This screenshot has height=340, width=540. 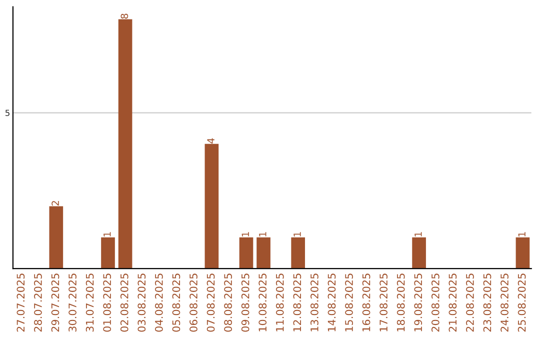 What do you see at coordinates (504, 303) in the screenshot?
I see `x-tick-label: 24.08.2025` at bounding box center [504, 303].